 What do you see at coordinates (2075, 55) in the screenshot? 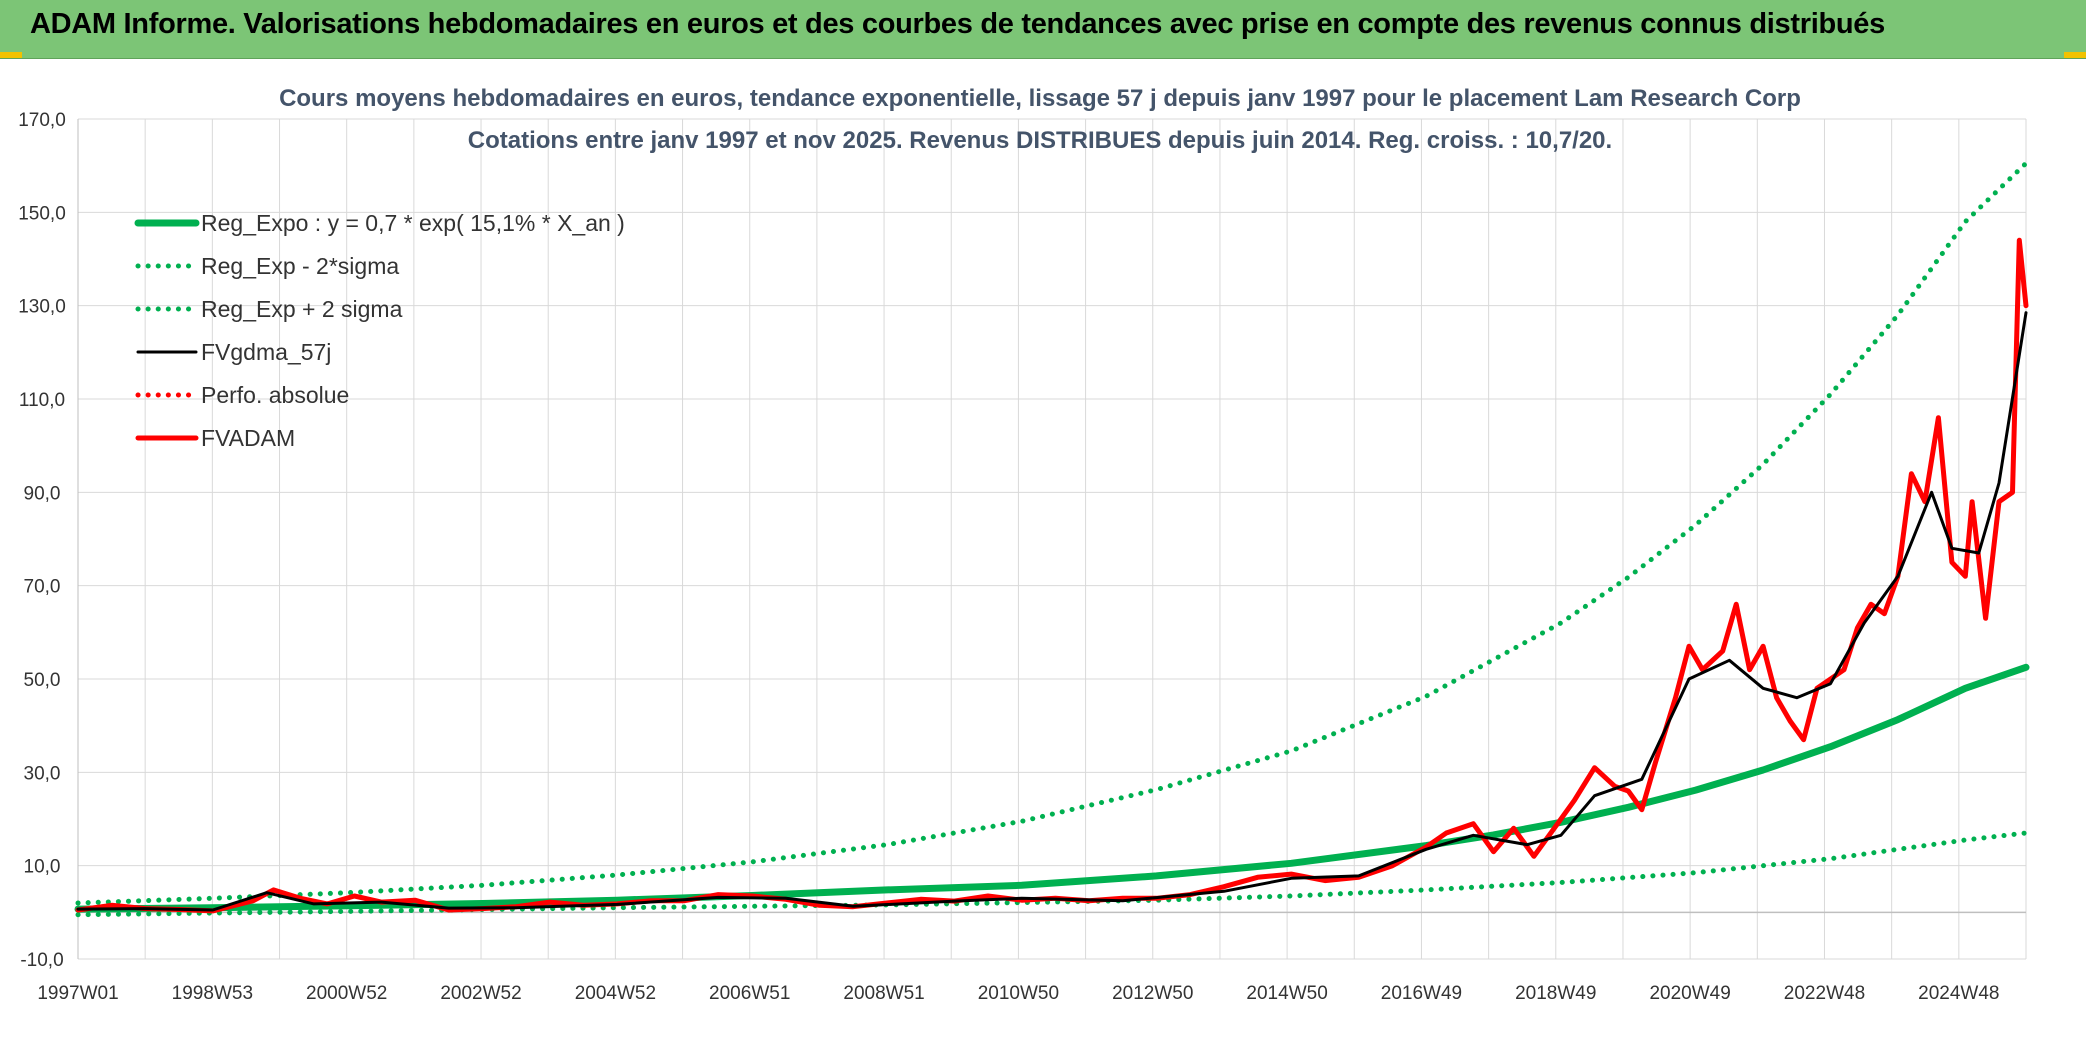
I see `corner-mark-right` at bounding box center [2075, 55].